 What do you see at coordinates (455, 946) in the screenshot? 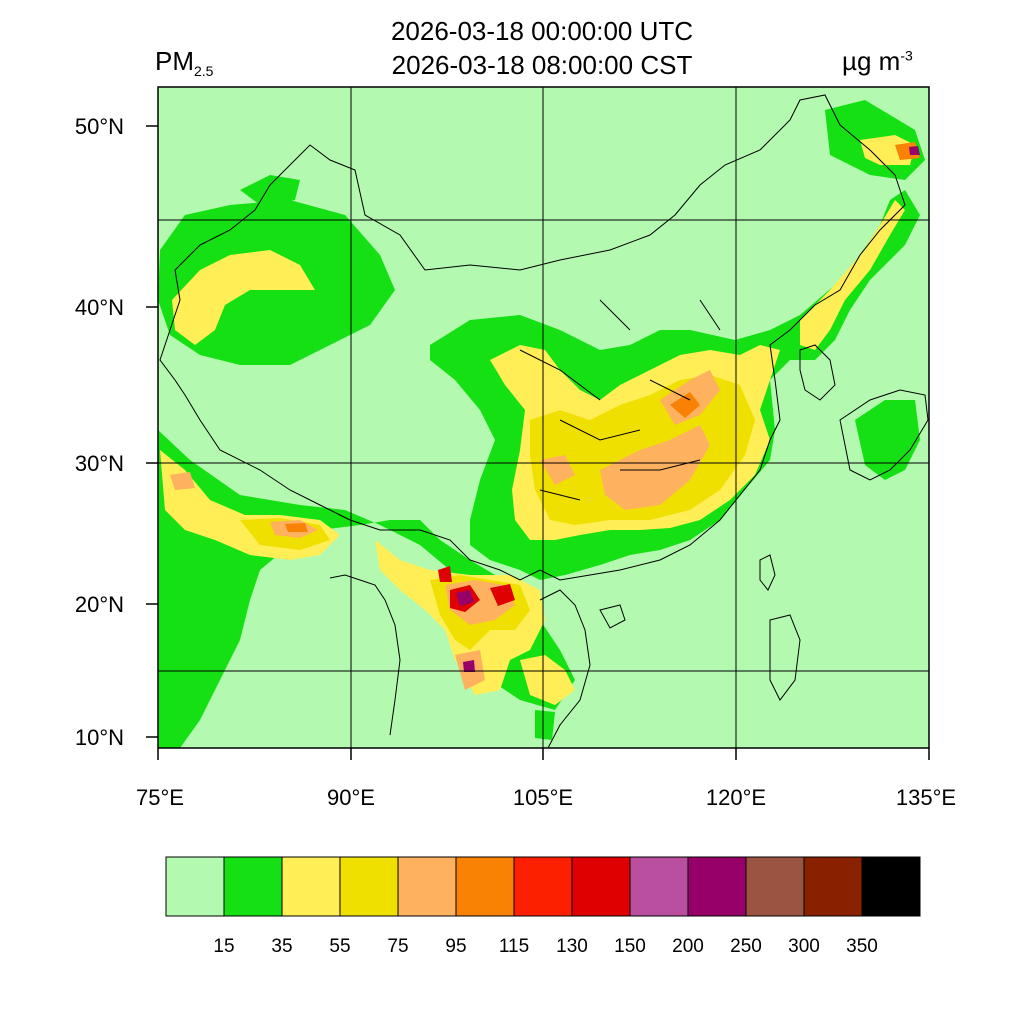
I see `colorbar-label: 95` at bounding box center [455, 946].